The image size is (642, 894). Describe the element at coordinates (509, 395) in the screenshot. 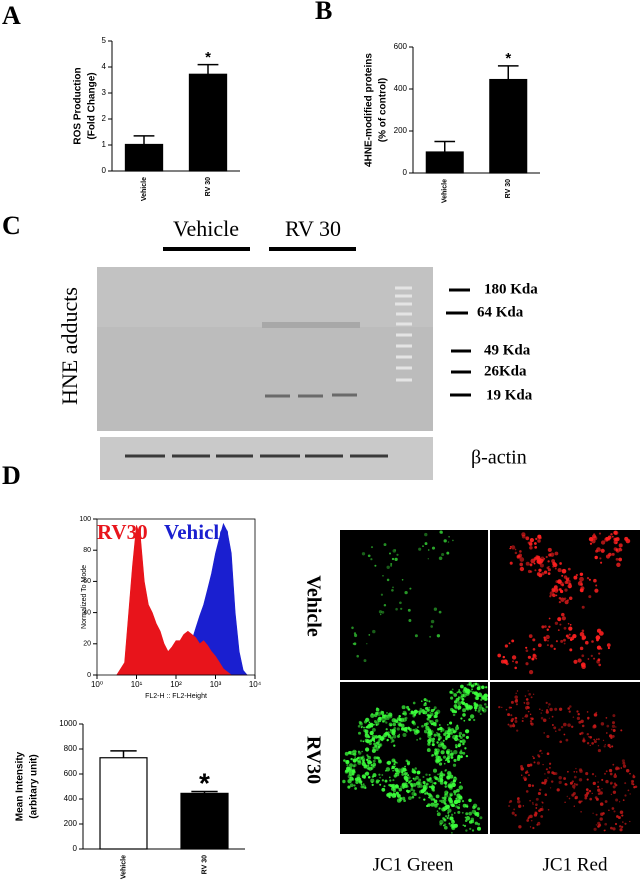

I see `marker-label: 19 Kda` at that location.